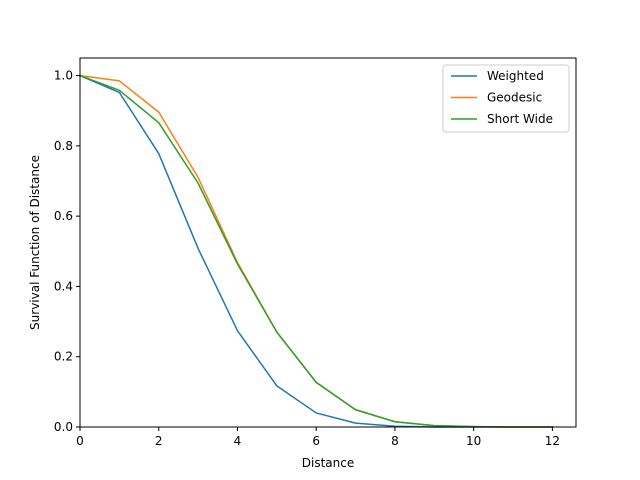 The height and width of the screenshot is (480, 640). I want to click on x-tick-label: 2, so click(159, 441).